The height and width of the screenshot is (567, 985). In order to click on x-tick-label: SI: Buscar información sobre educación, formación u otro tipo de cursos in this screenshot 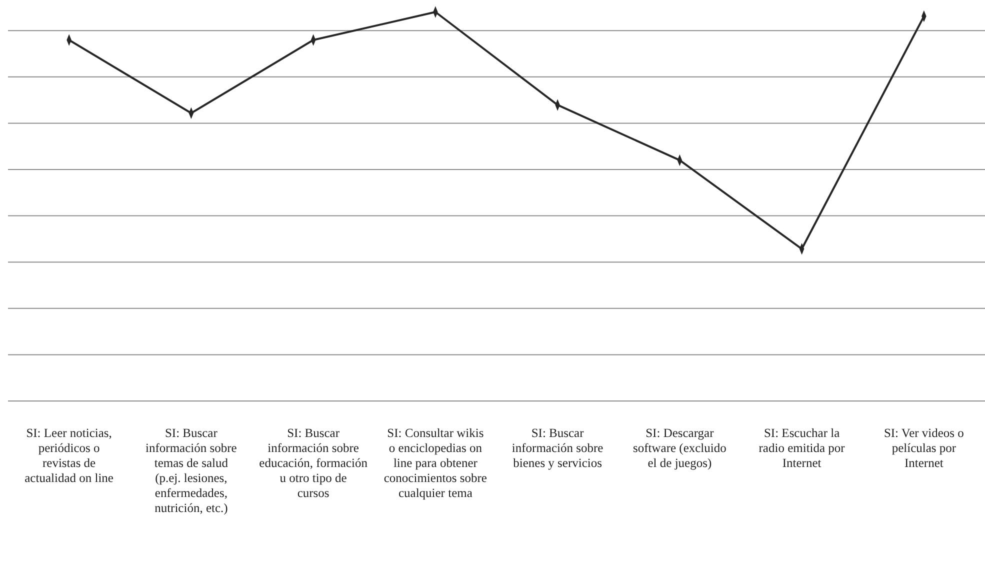, I will do `click(313, 463)`.